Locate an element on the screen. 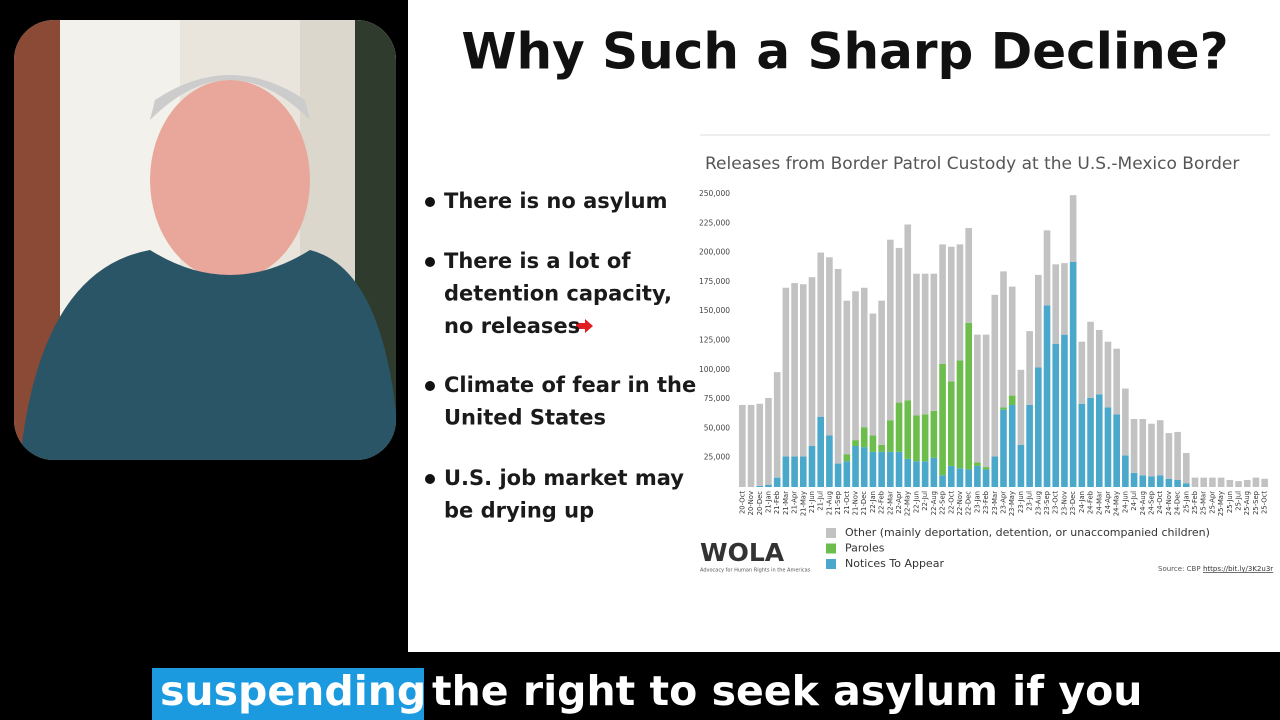  x-tick-label: 24-Jan is located at coordinates (1082, 502).